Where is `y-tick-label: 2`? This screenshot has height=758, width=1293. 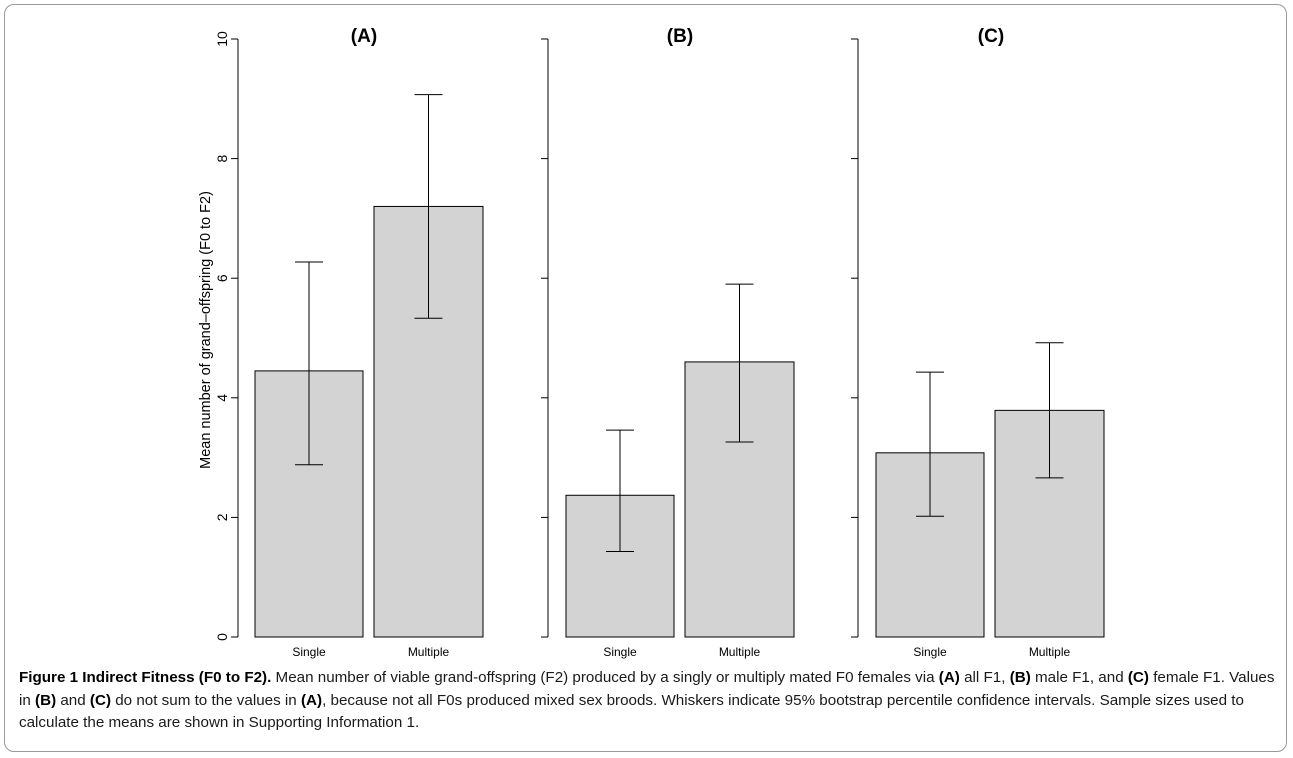 y-tick-label: 2 is located at coordinates (222, 517).